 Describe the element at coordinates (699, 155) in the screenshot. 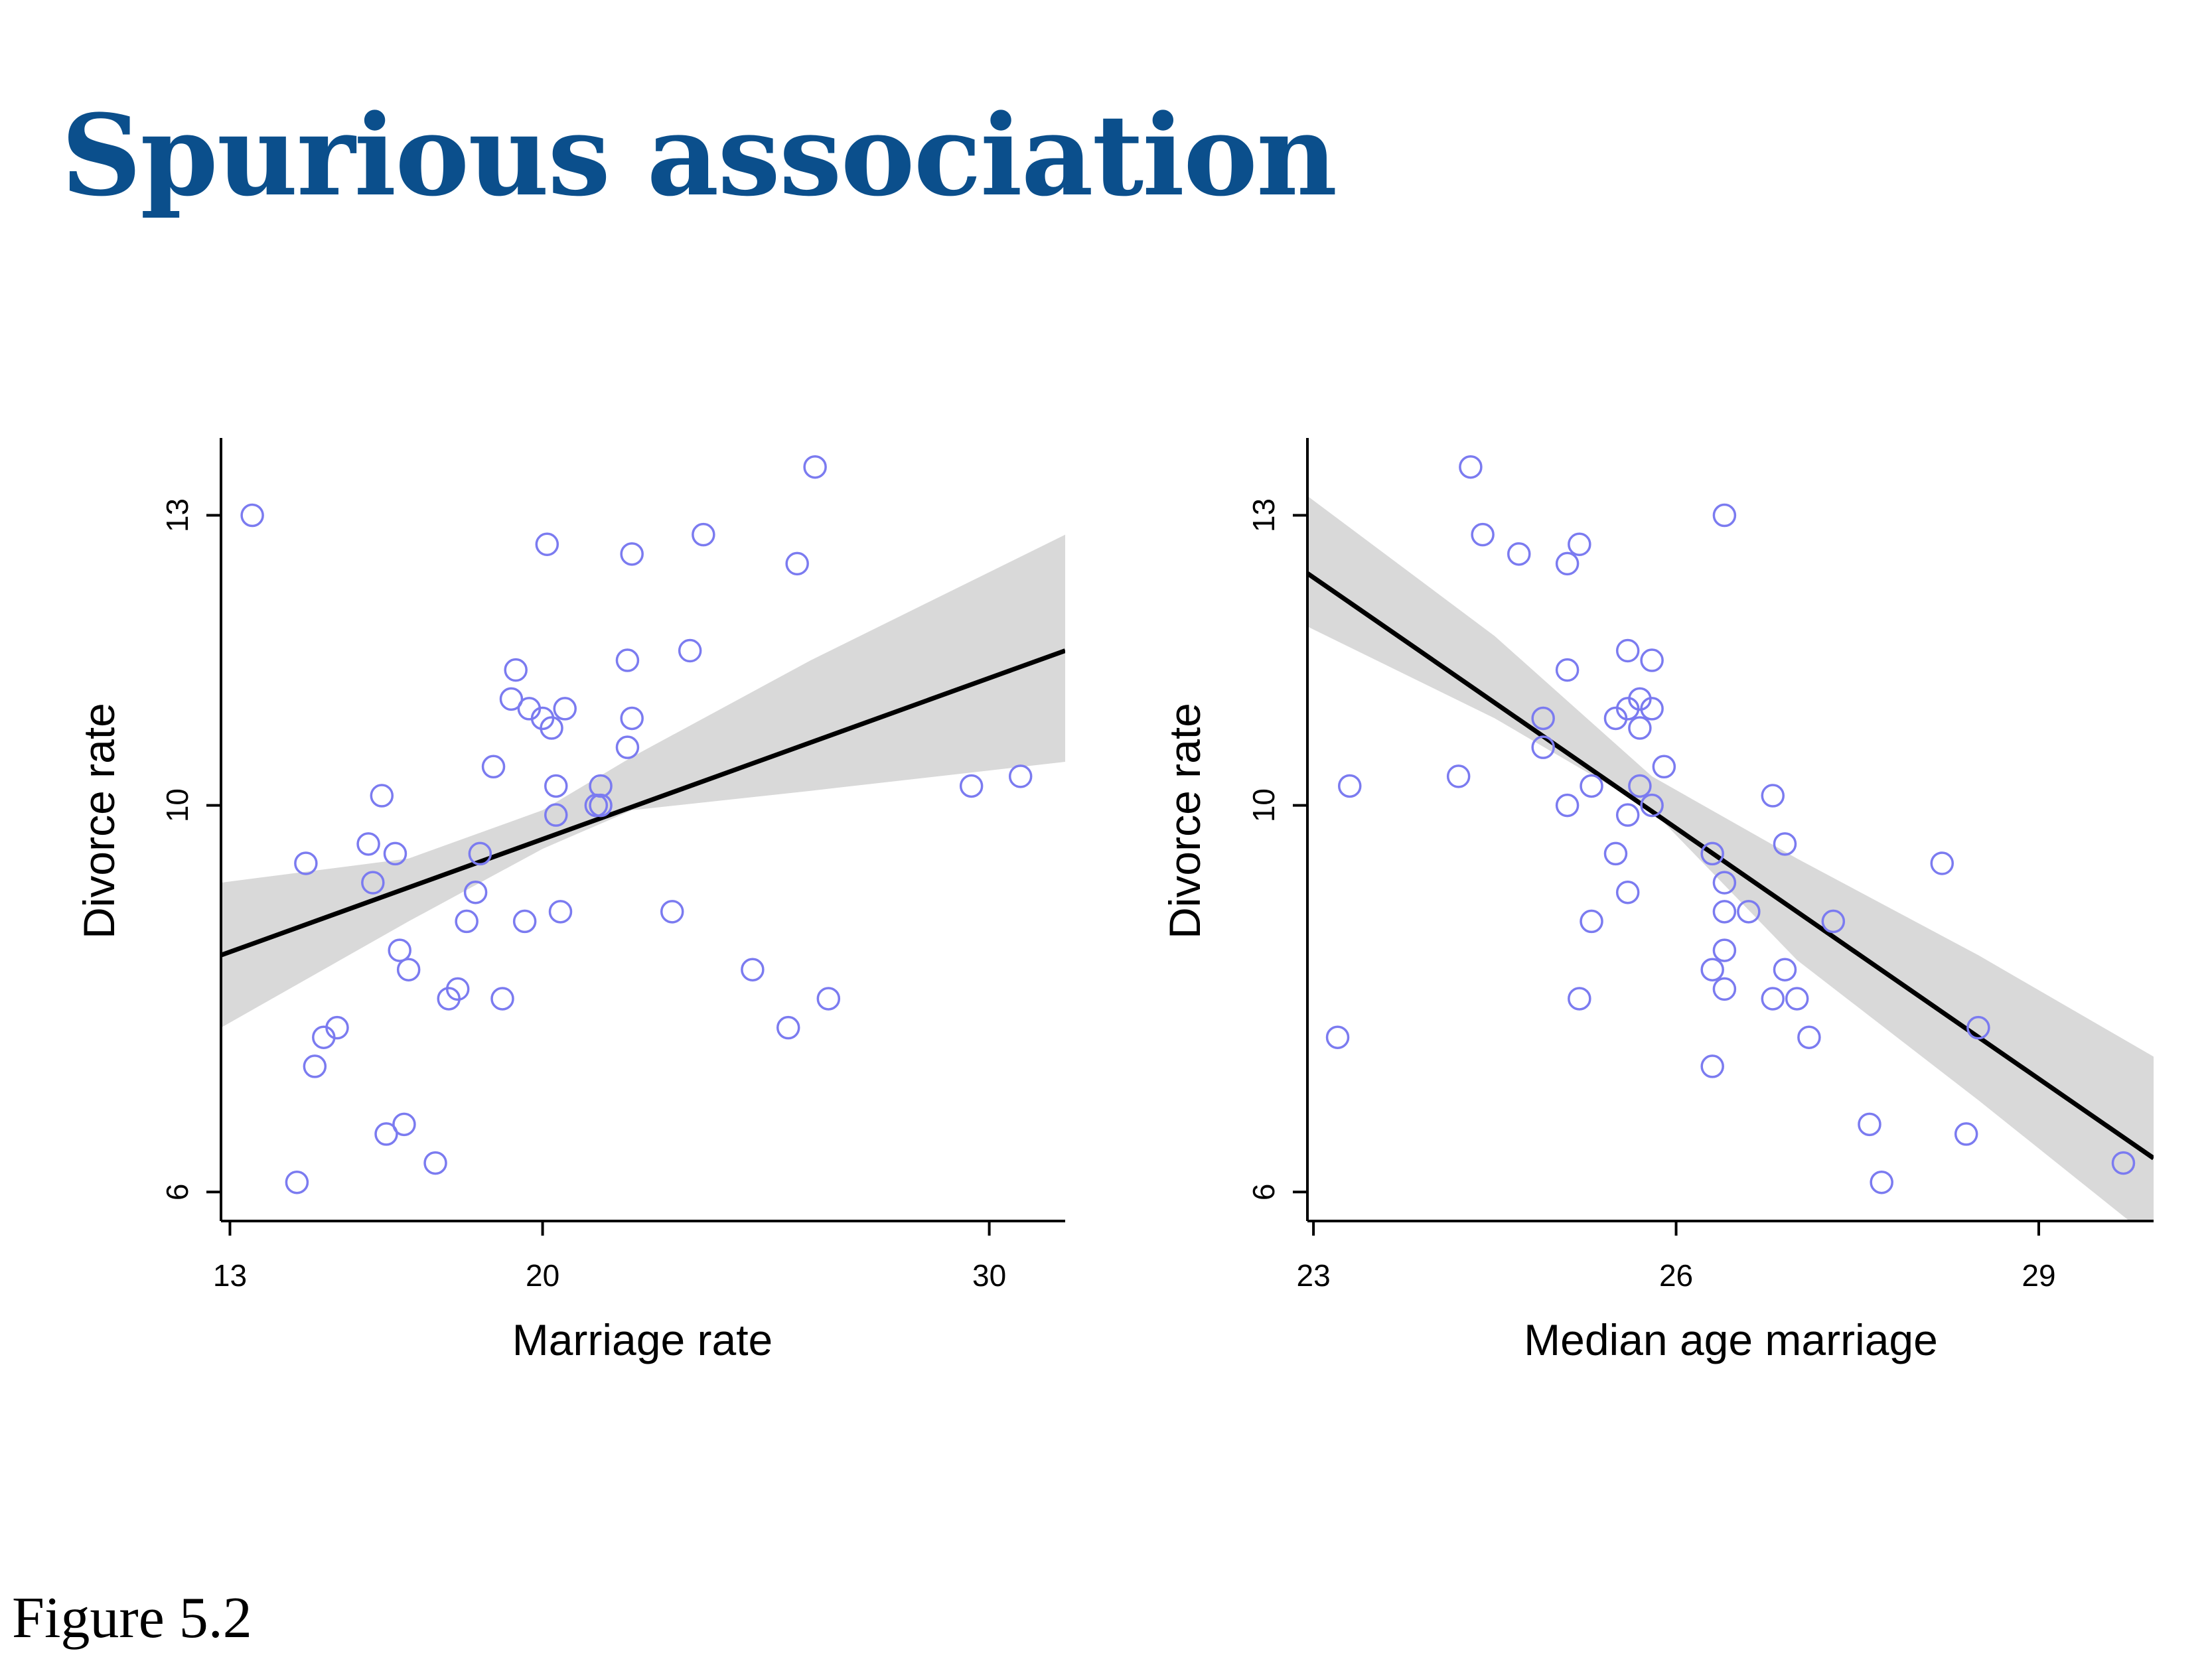

I see `slide-title: Spurious association` at that location.